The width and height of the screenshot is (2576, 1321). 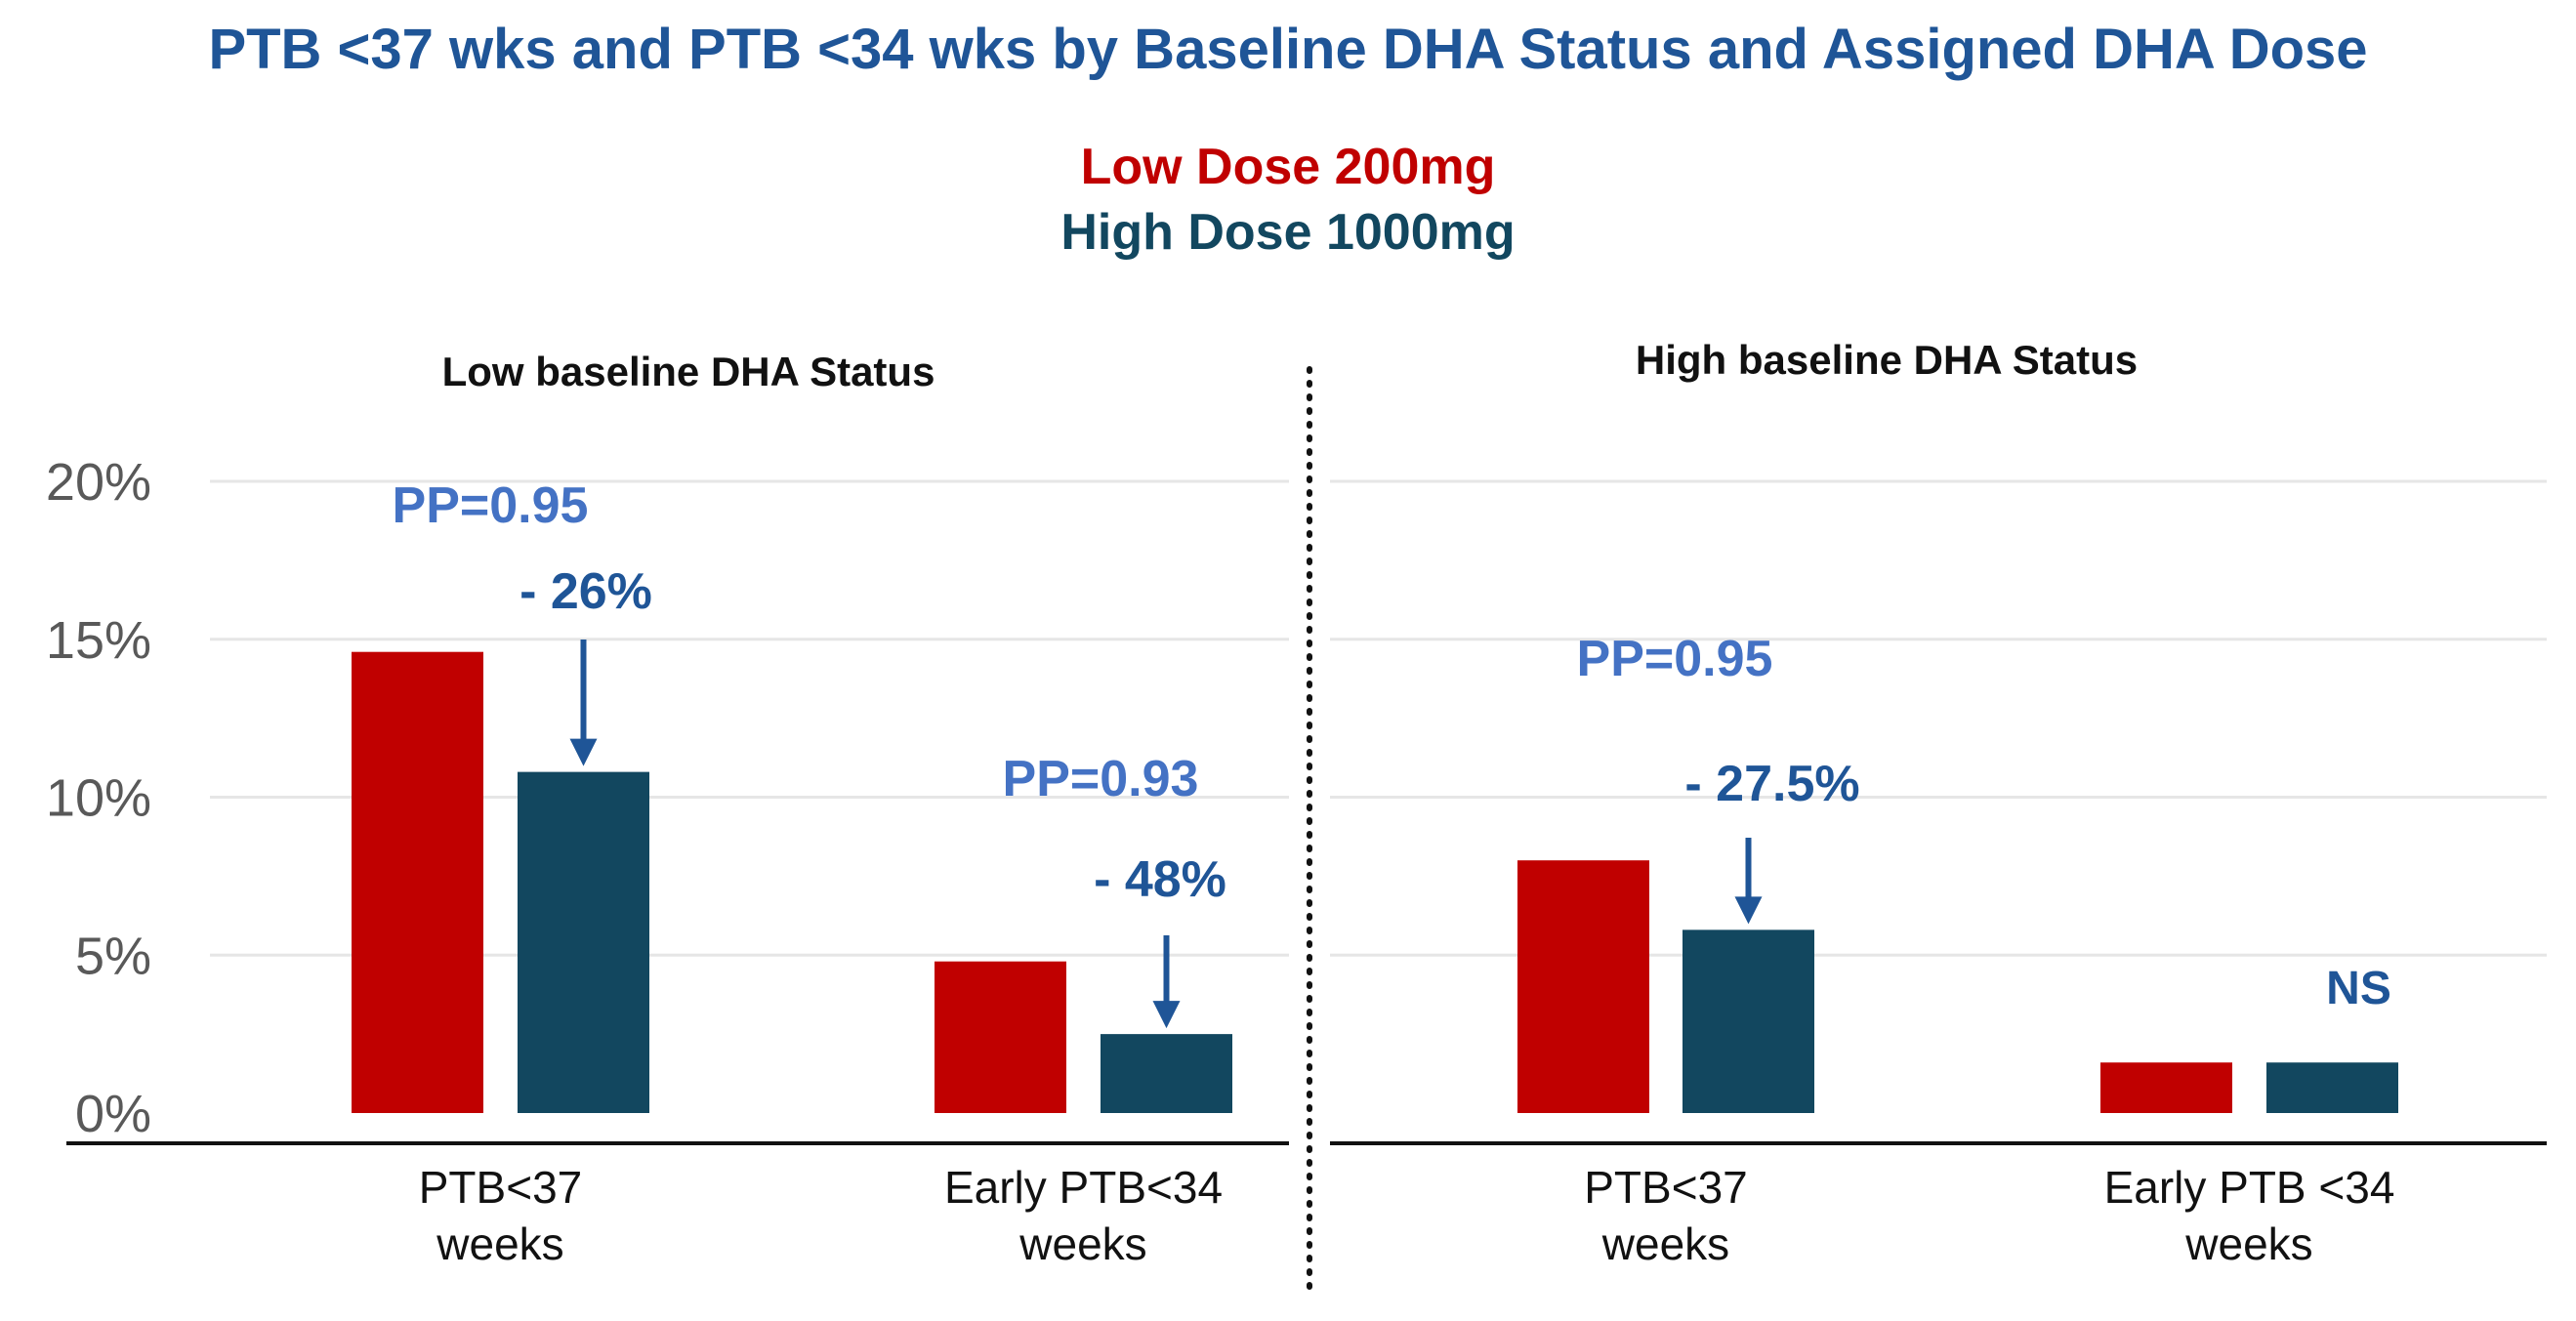 What do you see at coordinates (688, 371) in the screenshot?
I see `panel-title-low-baseline: Low baseline DHA Status` at bounding box center [688, 371].